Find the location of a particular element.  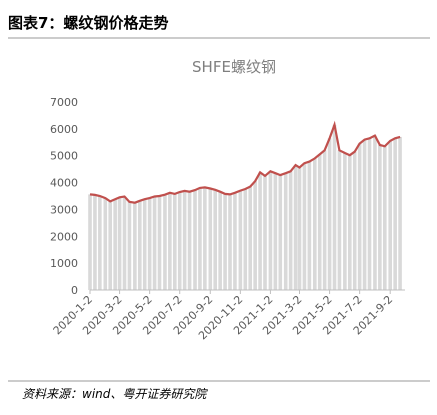

y-tick-label: 4000 is located at coordinates (64, 183).